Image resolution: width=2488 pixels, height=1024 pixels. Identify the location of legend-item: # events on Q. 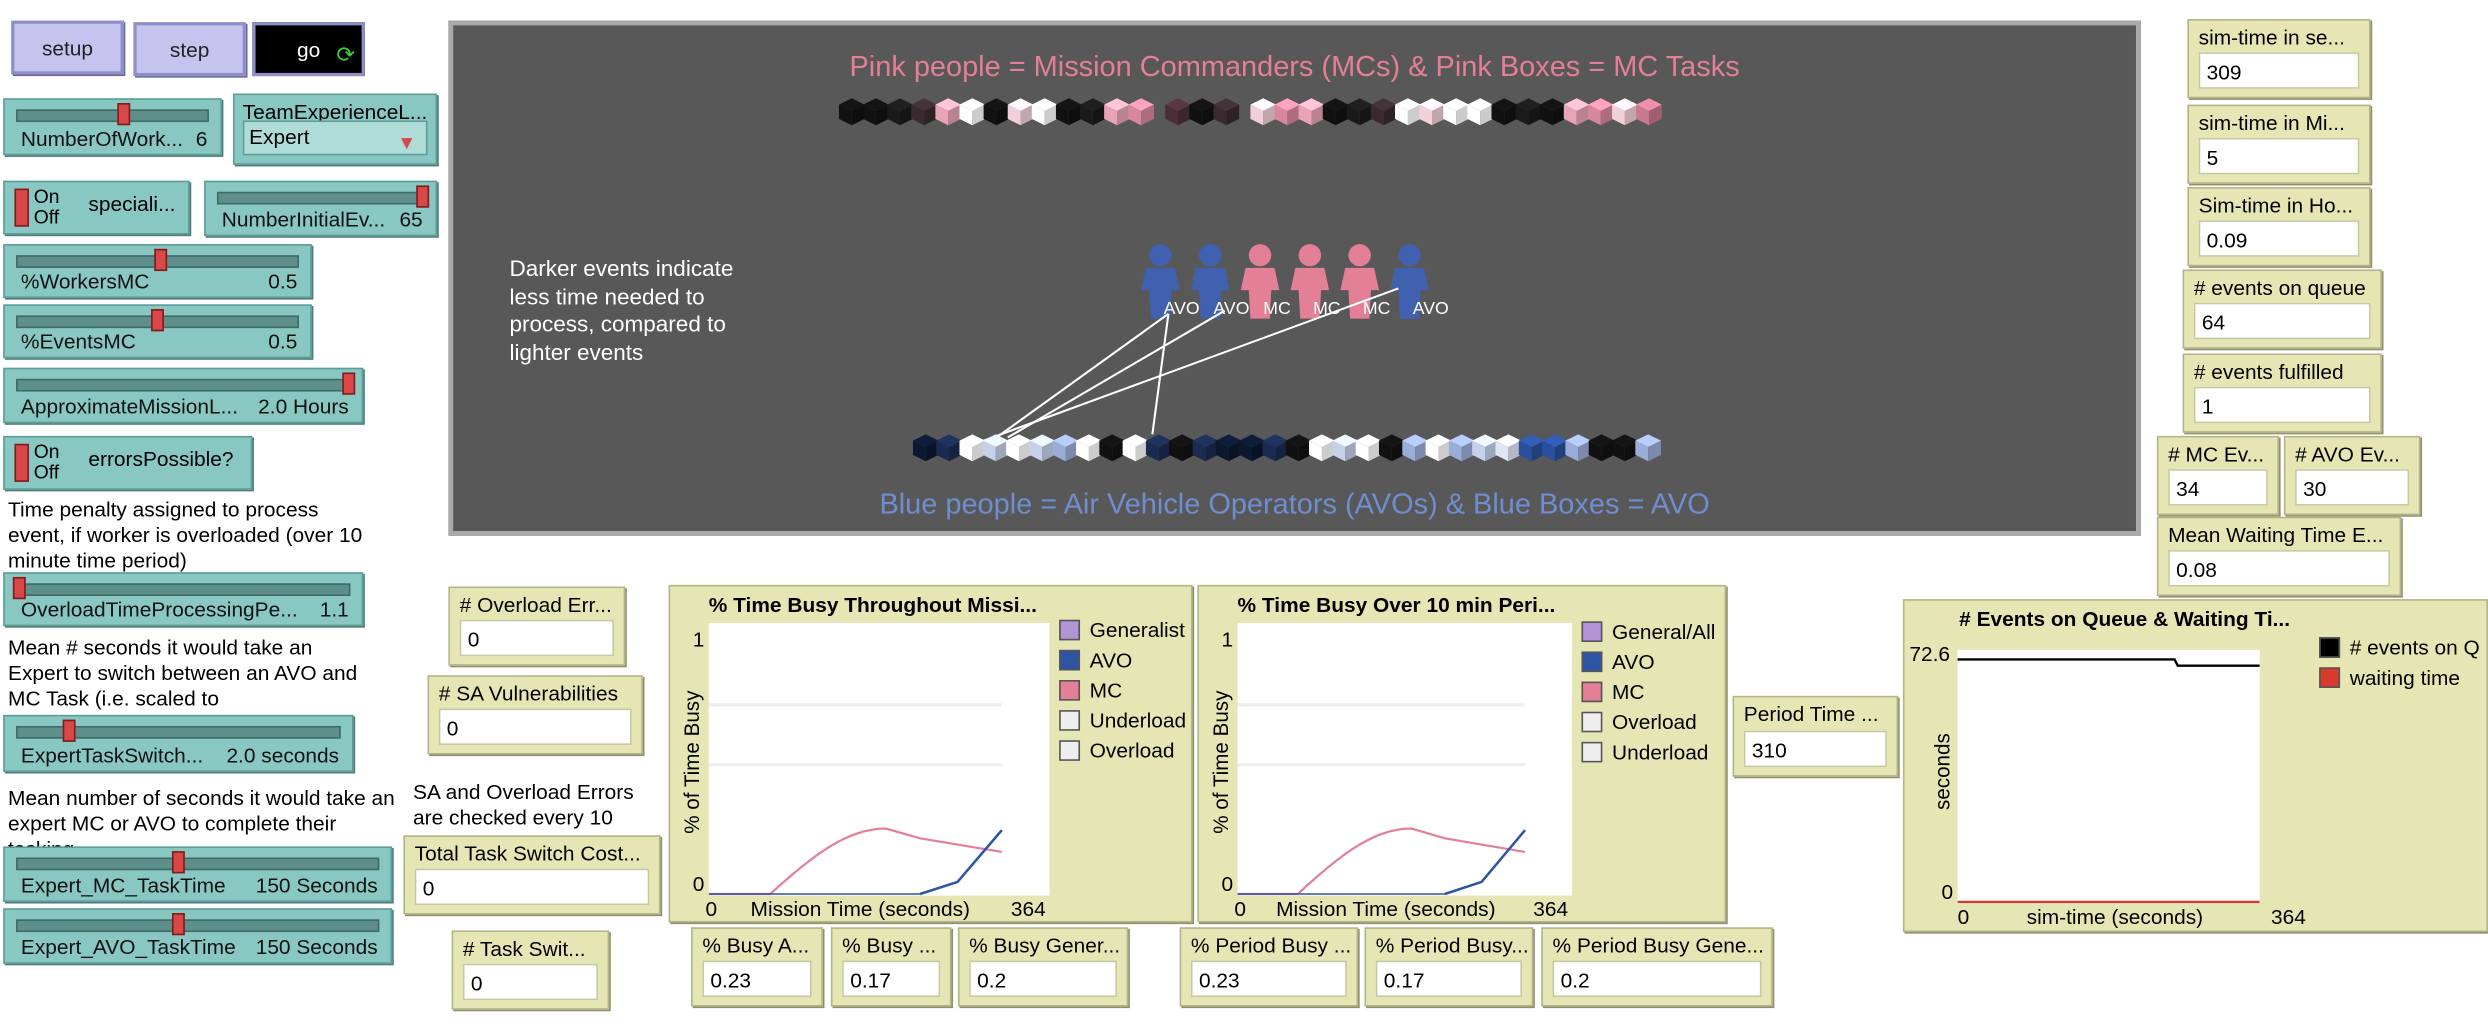
(2399, 647).